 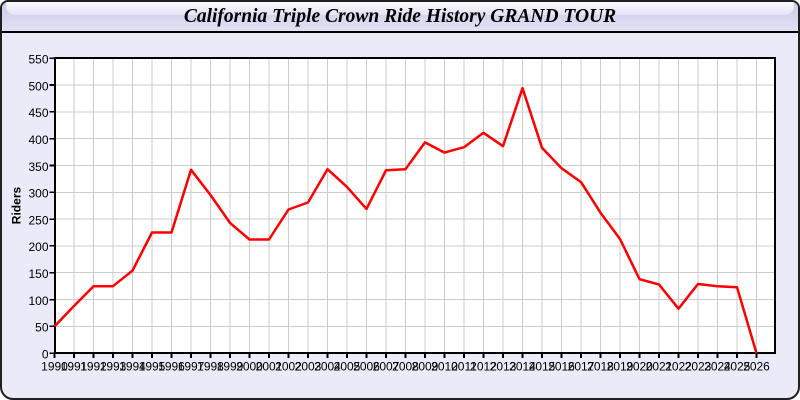 What do you see at coordinates (347, 366) in the screenshot?
I see `svg-text: 2005` at bounding box center [347, 366].